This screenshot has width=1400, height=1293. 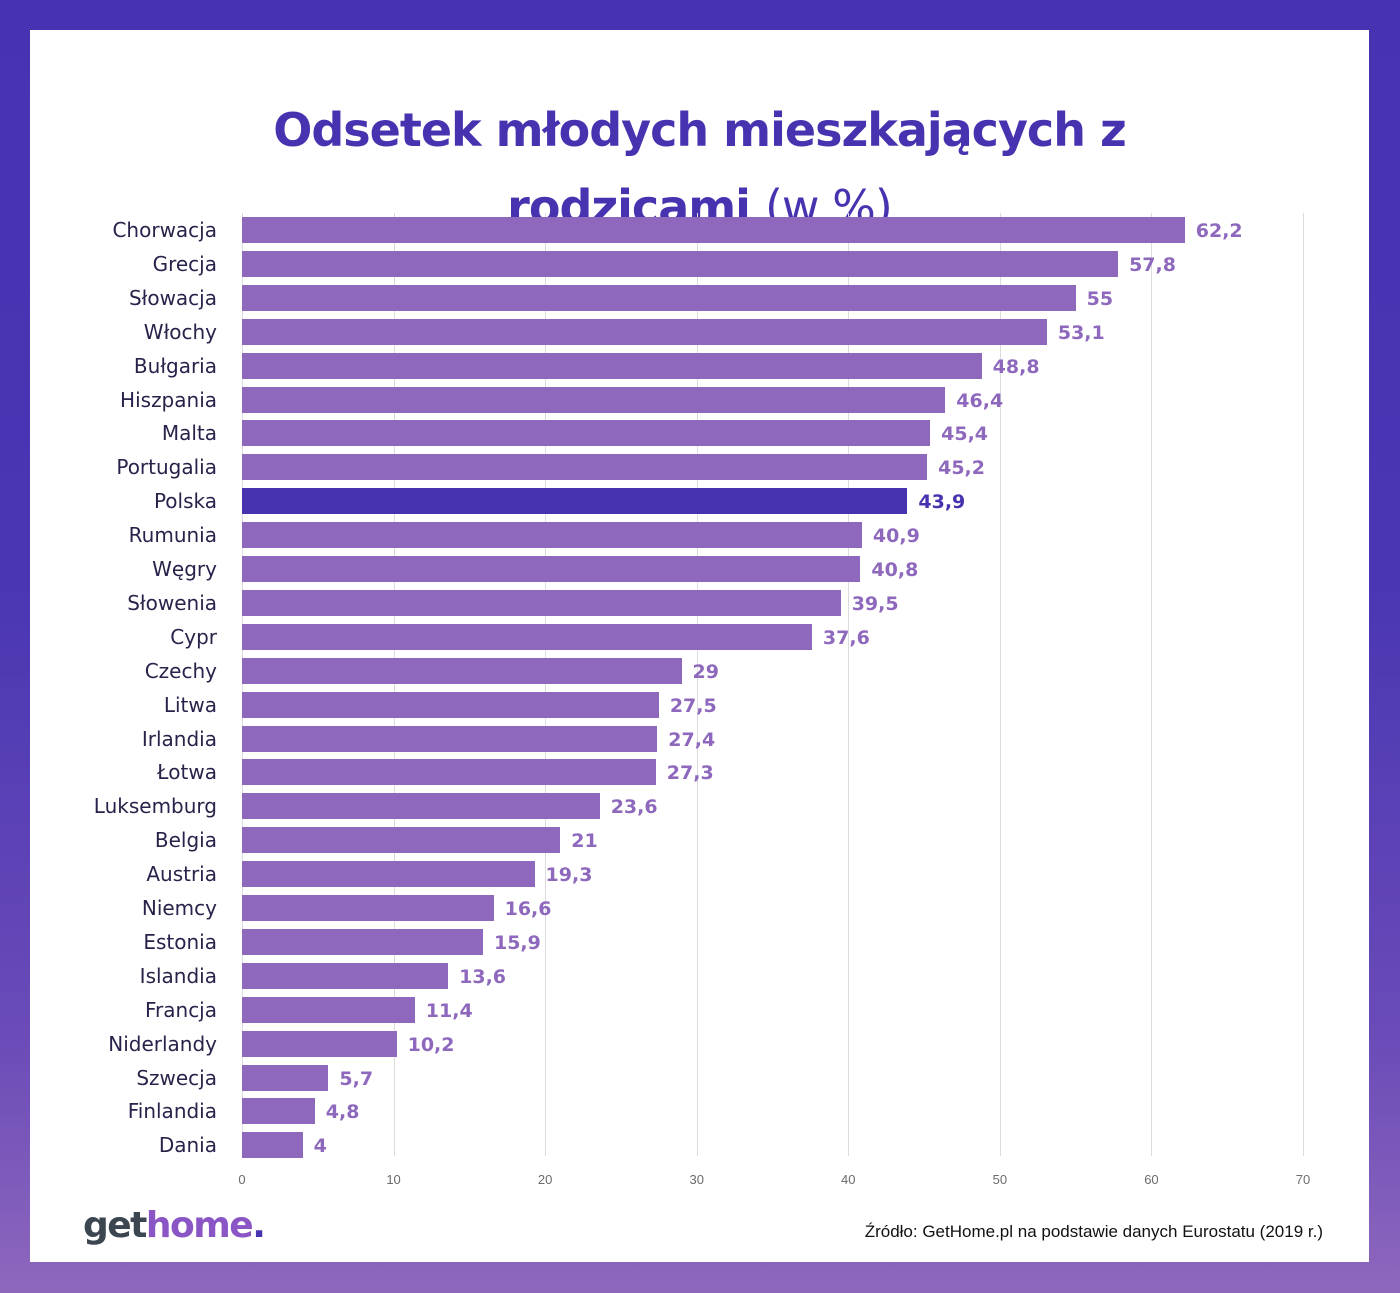 I want to click on title-line-1: Odsetek młodych mieszkających z, so click(x=700, y=130).